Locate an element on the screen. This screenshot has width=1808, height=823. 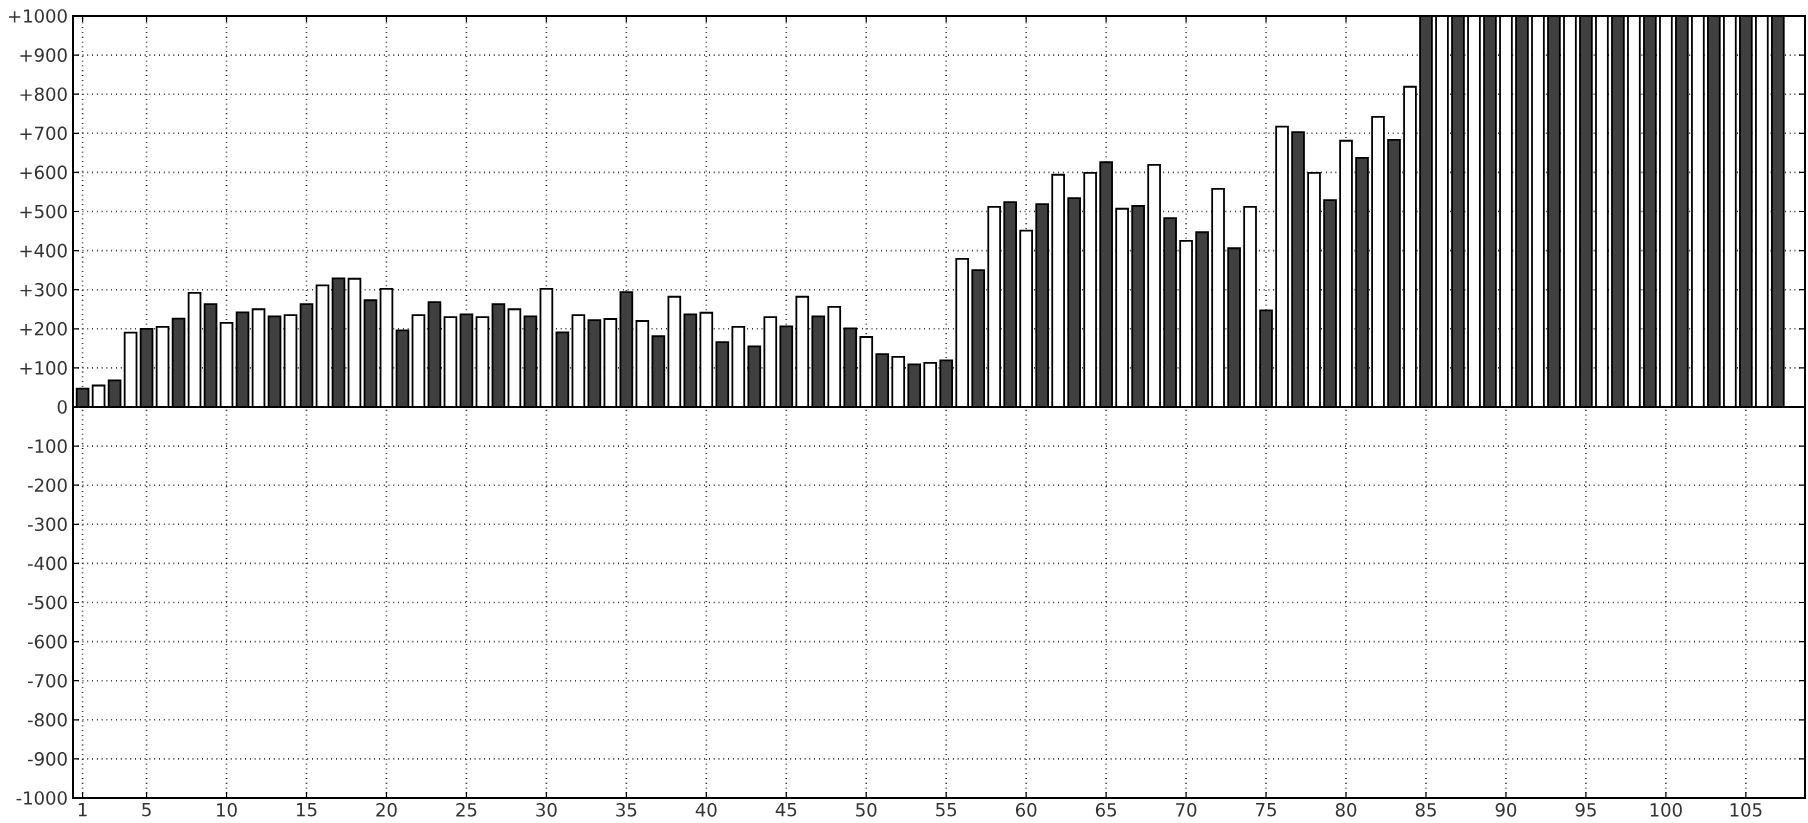
y-tick-label: +400 is located at coordinates (43, 250).